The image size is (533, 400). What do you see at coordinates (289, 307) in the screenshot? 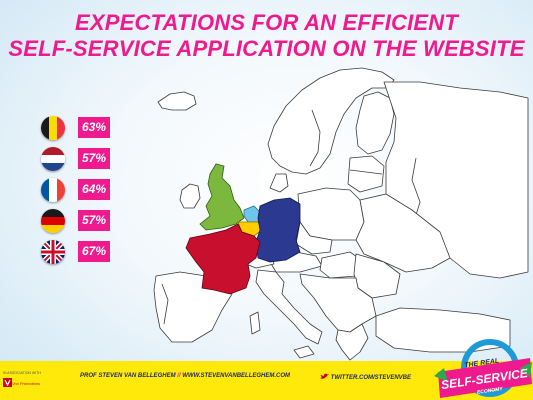
I see `italy-shape` at bounding box center [289, 307].